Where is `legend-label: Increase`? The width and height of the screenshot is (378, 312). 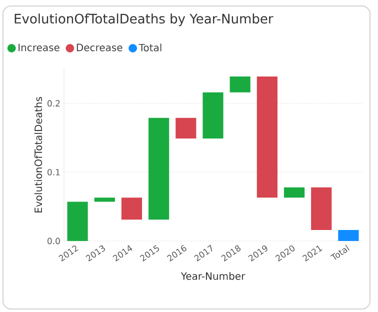 legend-label: Increase is located at coordinates (39, 48).